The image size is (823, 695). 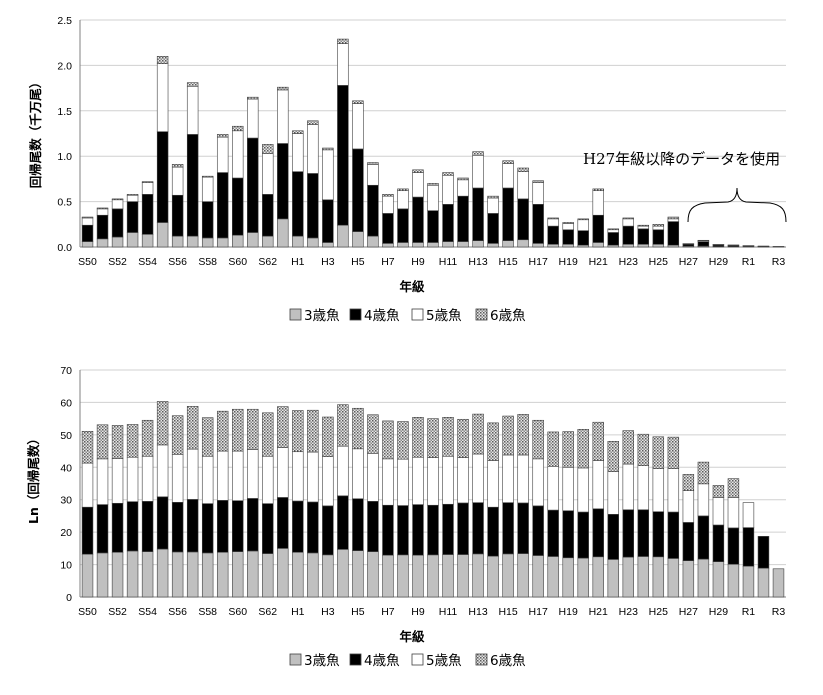 What do you see at coordinates (463, 576) in the screenshot?
I see `bar-segment-3yo-H12` at bounding box center [463, 576].